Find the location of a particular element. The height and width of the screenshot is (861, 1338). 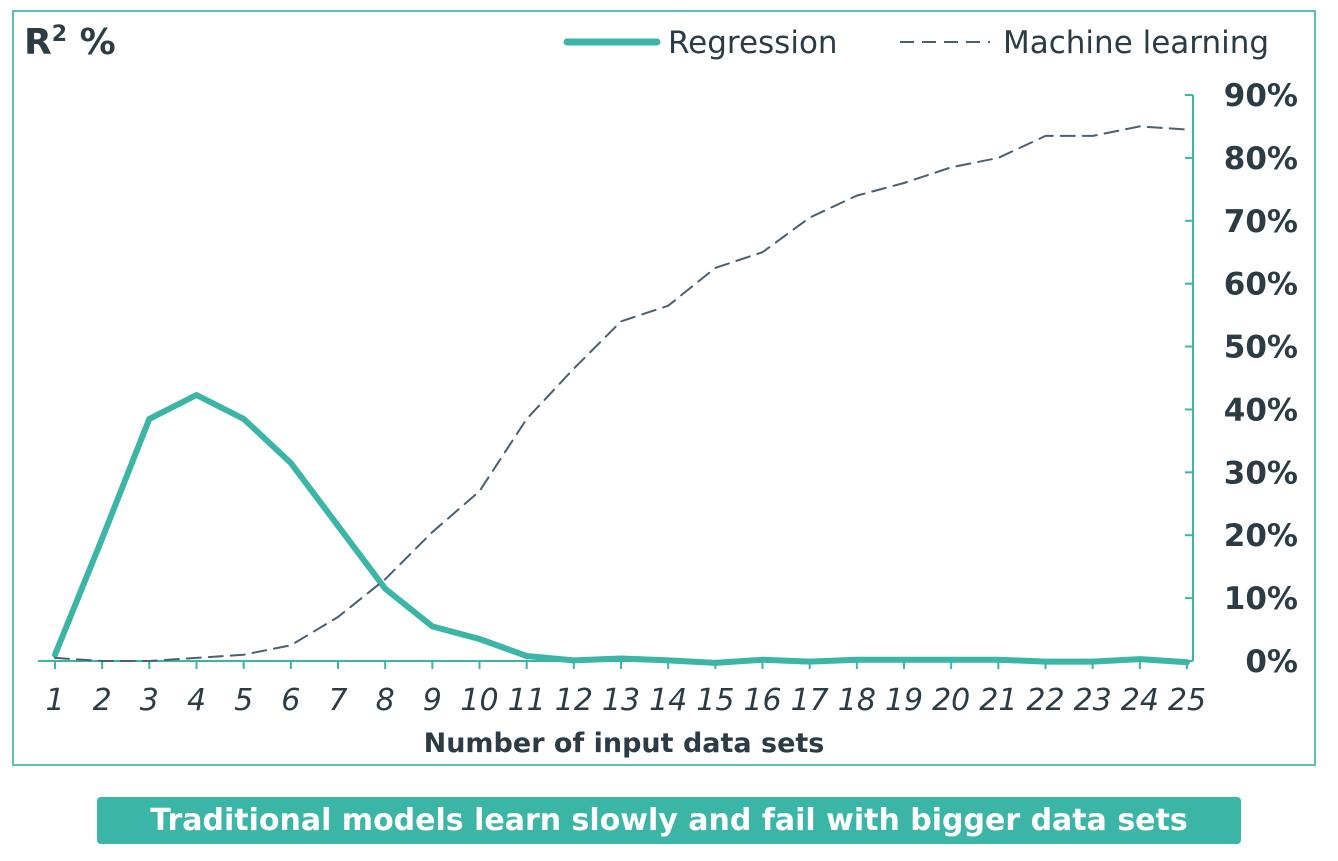

x-tick-label: 20 is located at coordinates (951, 700).